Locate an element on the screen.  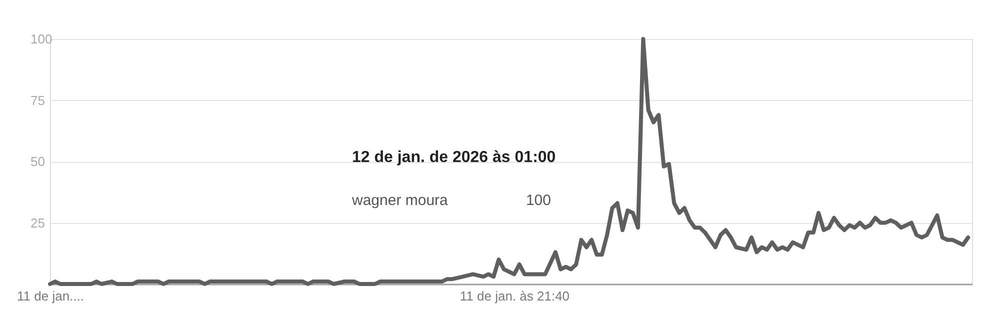
x-tick-label: 11 de jan. às 21:40 is located at coordinates (515, 296).